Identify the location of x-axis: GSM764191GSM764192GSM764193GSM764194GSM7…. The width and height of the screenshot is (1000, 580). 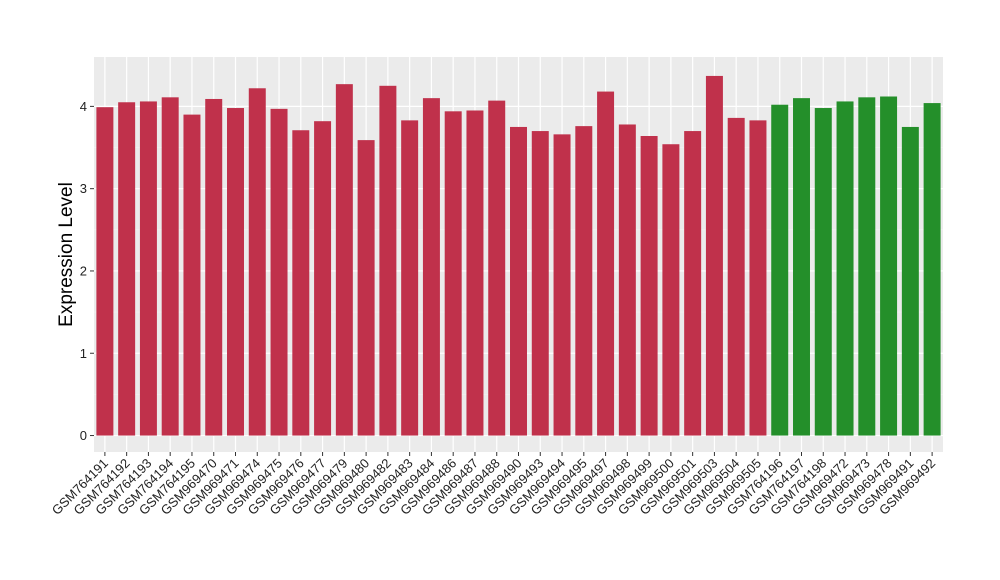
(493, 485).